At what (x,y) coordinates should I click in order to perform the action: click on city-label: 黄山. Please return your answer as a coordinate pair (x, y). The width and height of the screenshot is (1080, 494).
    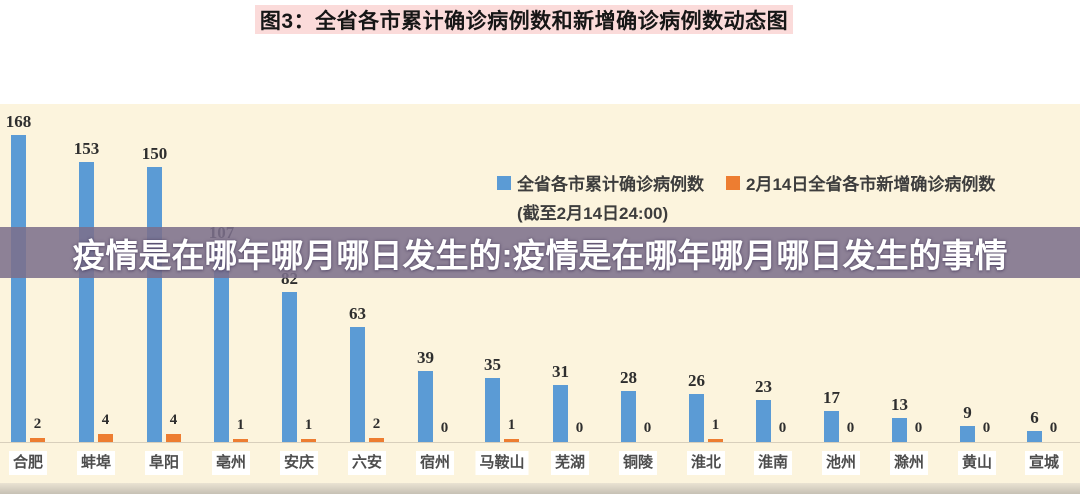
    Looking at the image, I should click on (977, 463).